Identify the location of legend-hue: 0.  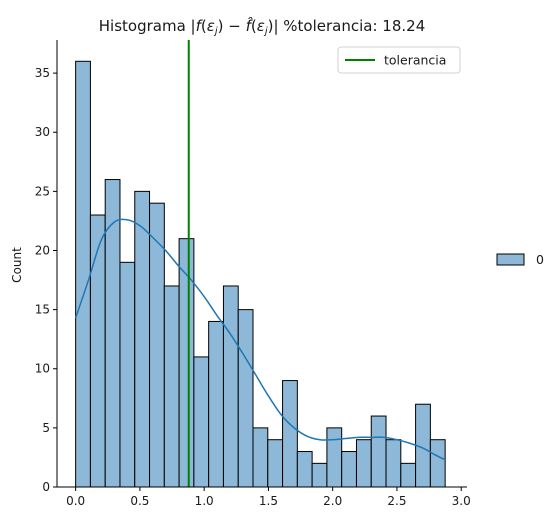
(520, 259).